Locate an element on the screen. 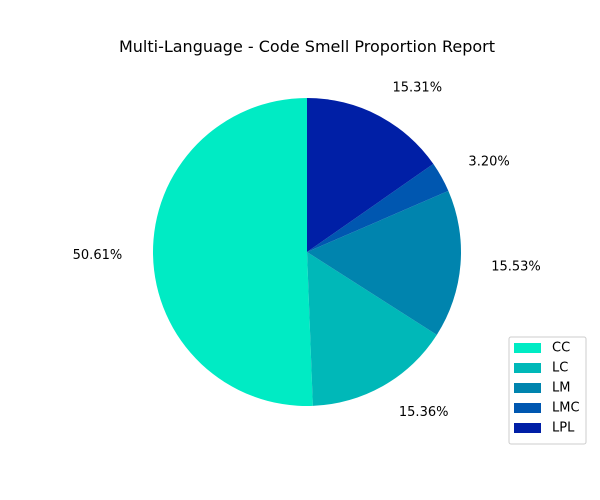 This screenshot has height=500, width=600. legend-swatch-lpl is located at coordinates (527, 428).